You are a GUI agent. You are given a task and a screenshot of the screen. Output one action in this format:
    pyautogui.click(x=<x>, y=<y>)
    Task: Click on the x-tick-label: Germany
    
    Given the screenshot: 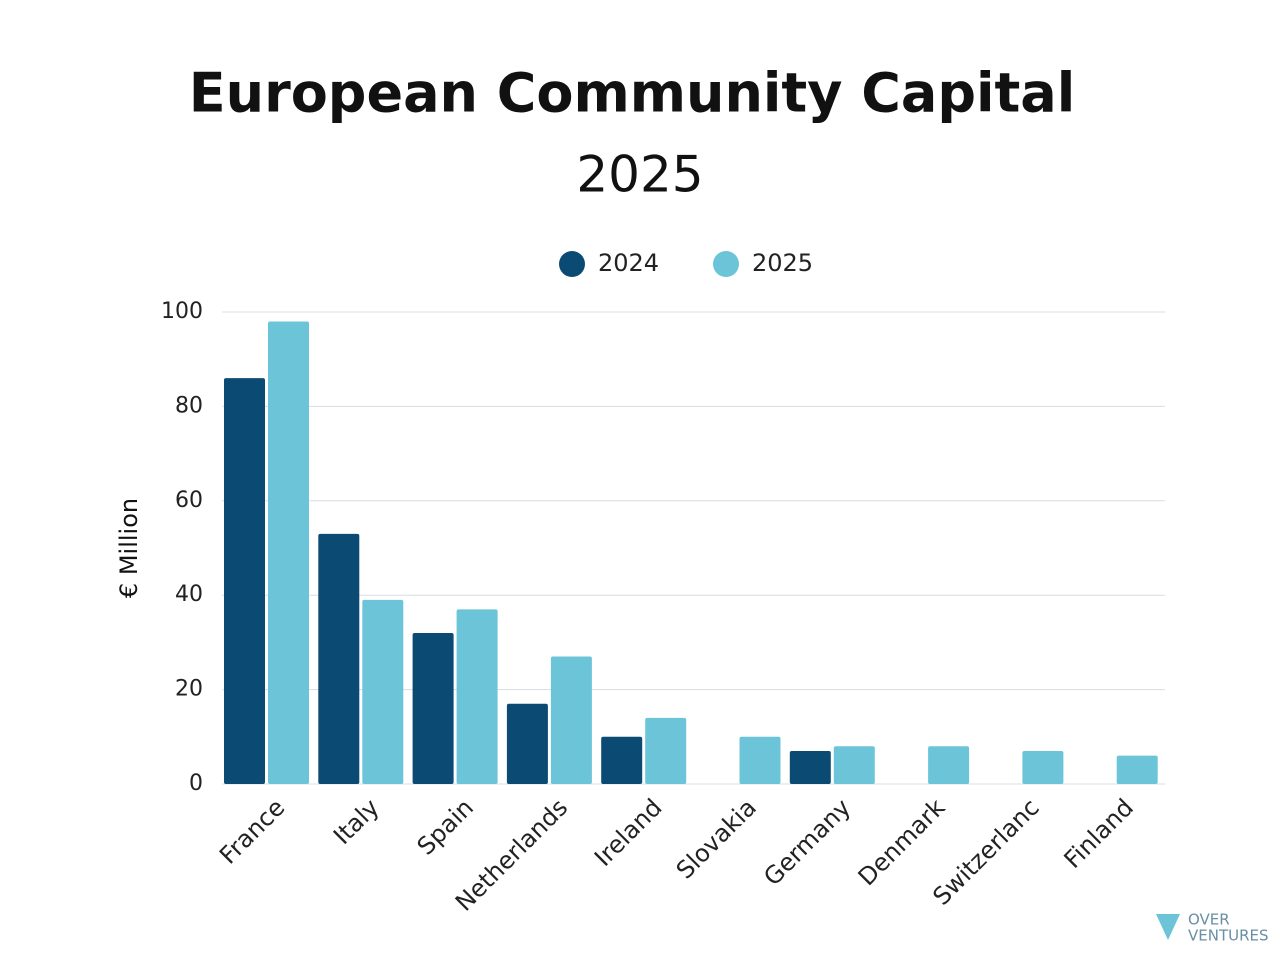 What is the action you would take?
    pyautogui.click(x=807, y=842)
    